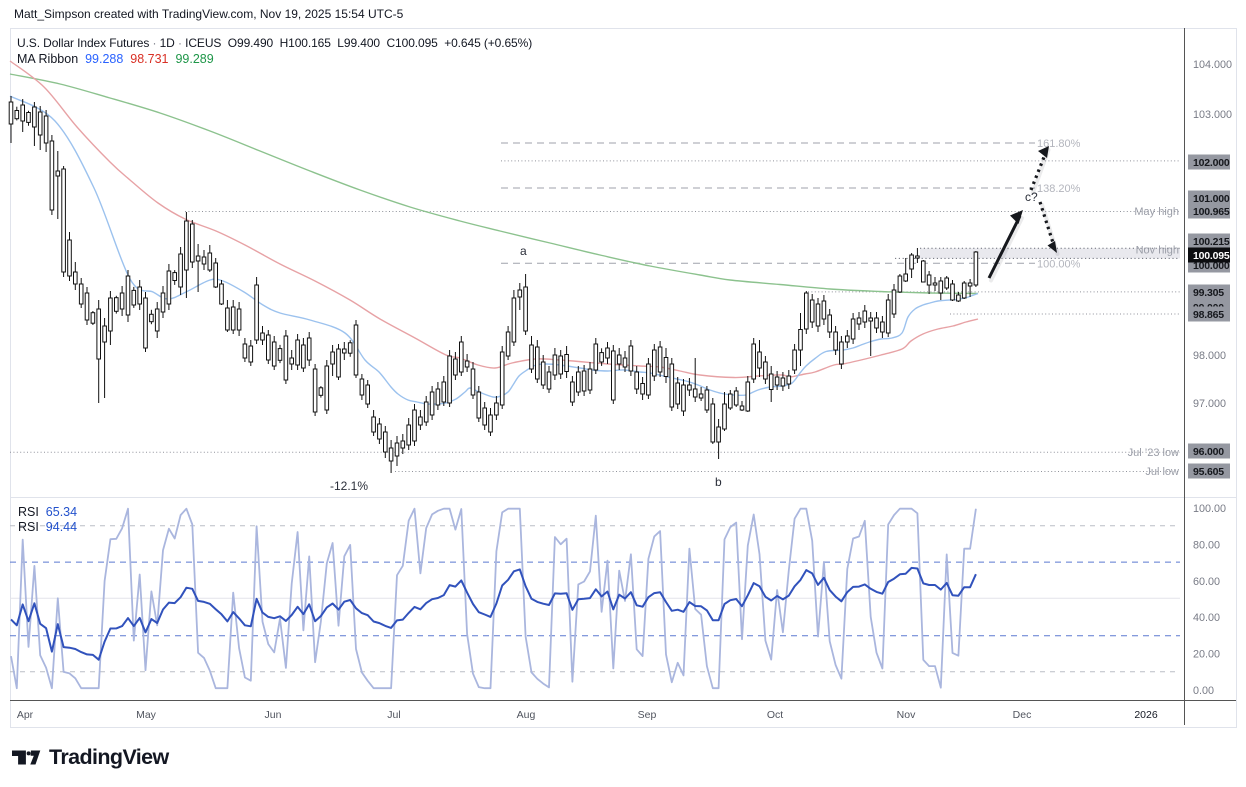 Image resolution: width=1246 pixels, height=787 pixels. What do you see at coordinates (1162, 472) in the screenshot?
I see `svg-text: Jul low` at bounding box center [1162, 472].